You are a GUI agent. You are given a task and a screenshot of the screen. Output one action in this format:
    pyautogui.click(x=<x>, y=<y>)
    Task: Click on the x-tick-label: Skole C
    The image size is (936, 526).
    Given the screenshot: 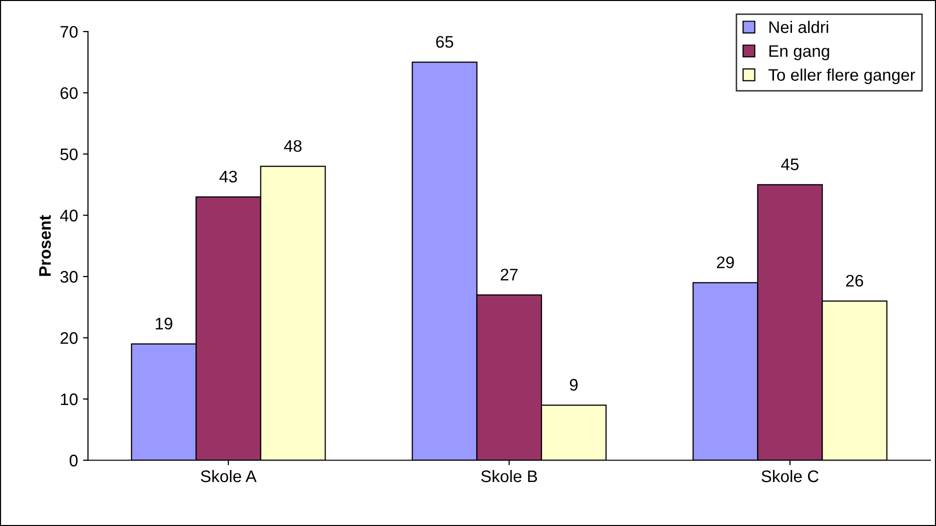 What is the action you would take?
    pyautogui.click(x=790, y=476)
    